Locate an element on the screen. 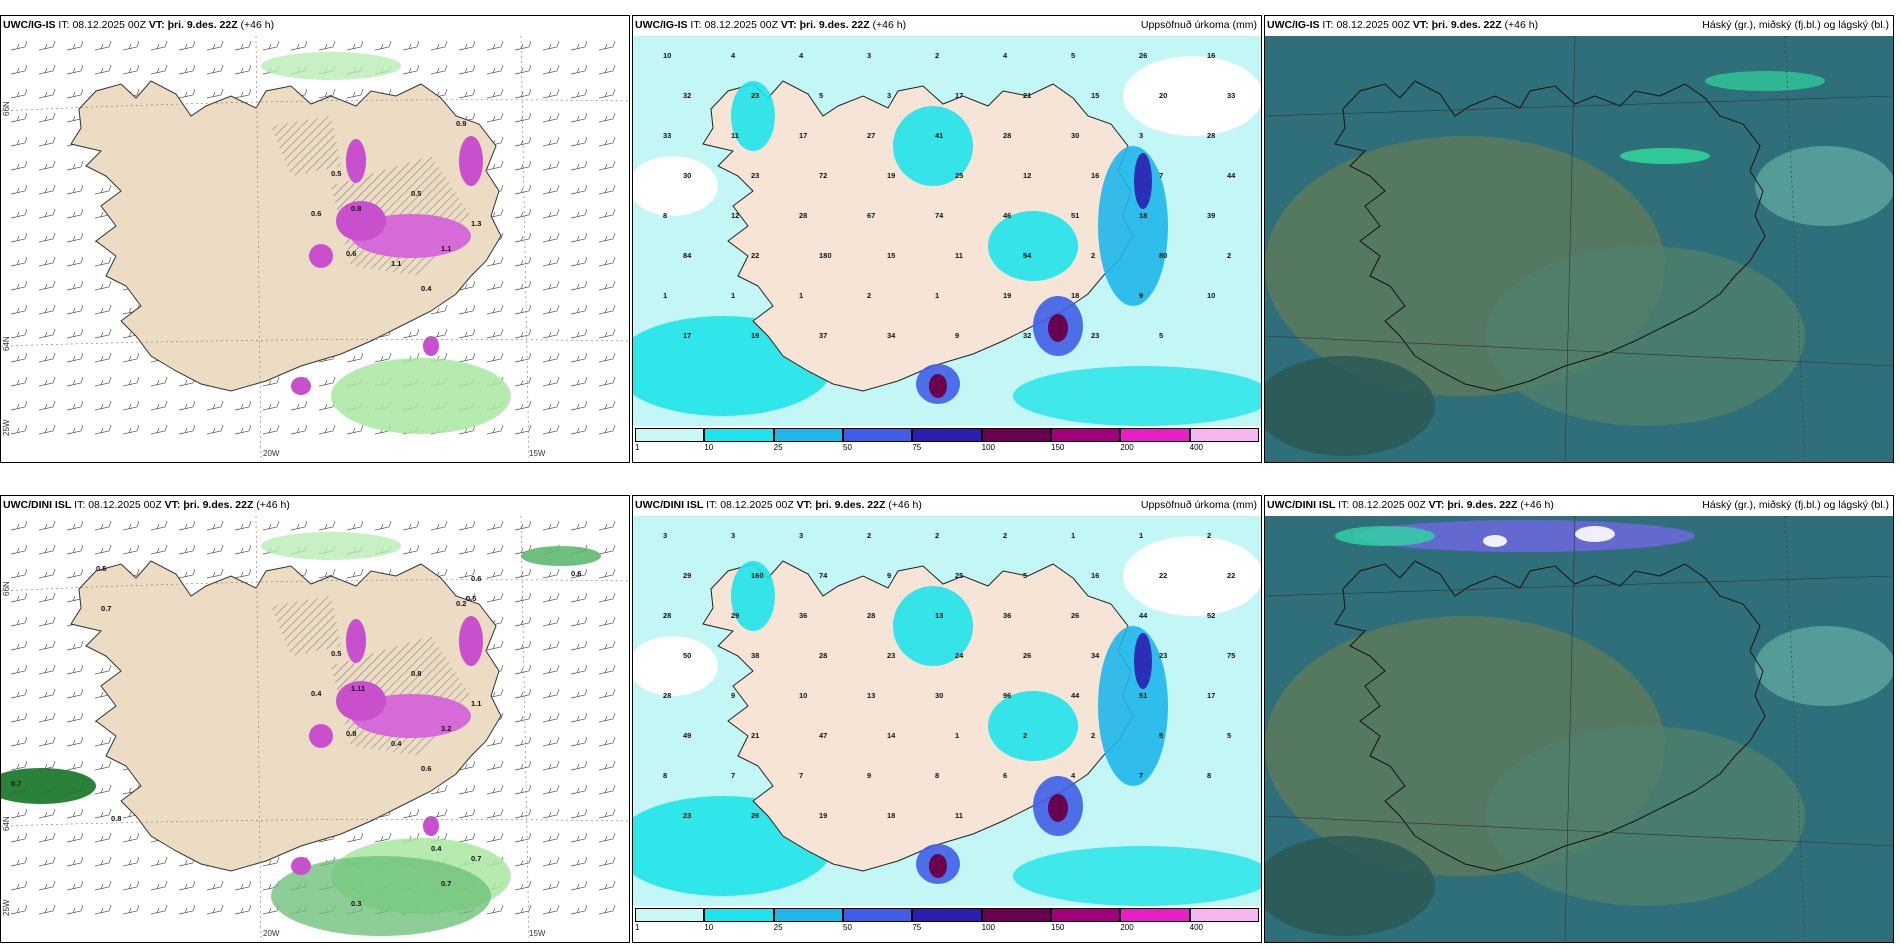  precip-value-label: 8 is located at coordinates (937, 775).